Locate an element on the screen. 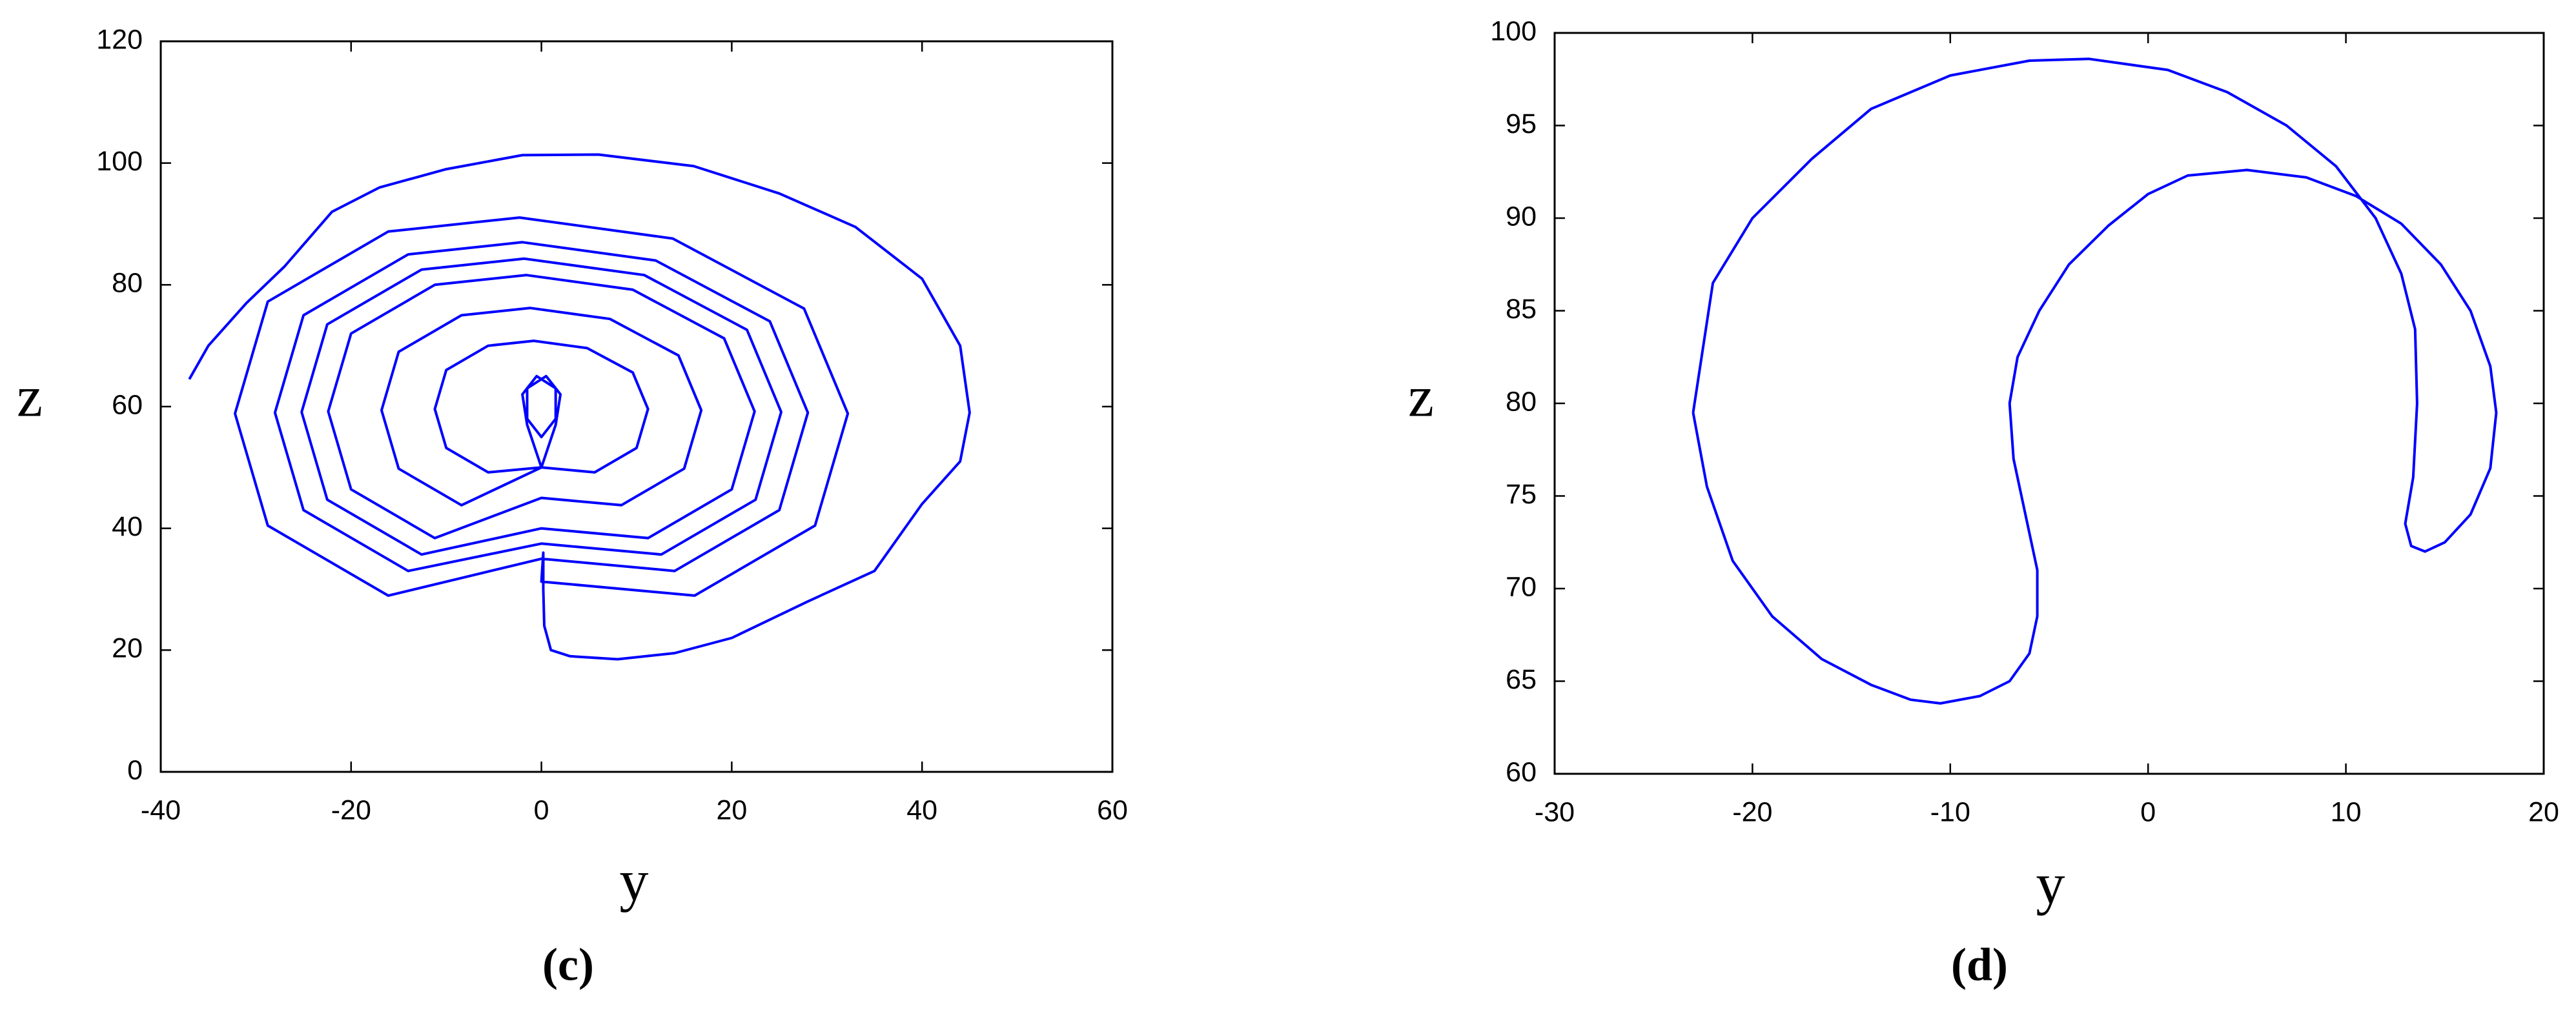 The width and height of the screenshot is (2576, 1010). x-tick-label: 10 is located at coordinates (2347, 811).